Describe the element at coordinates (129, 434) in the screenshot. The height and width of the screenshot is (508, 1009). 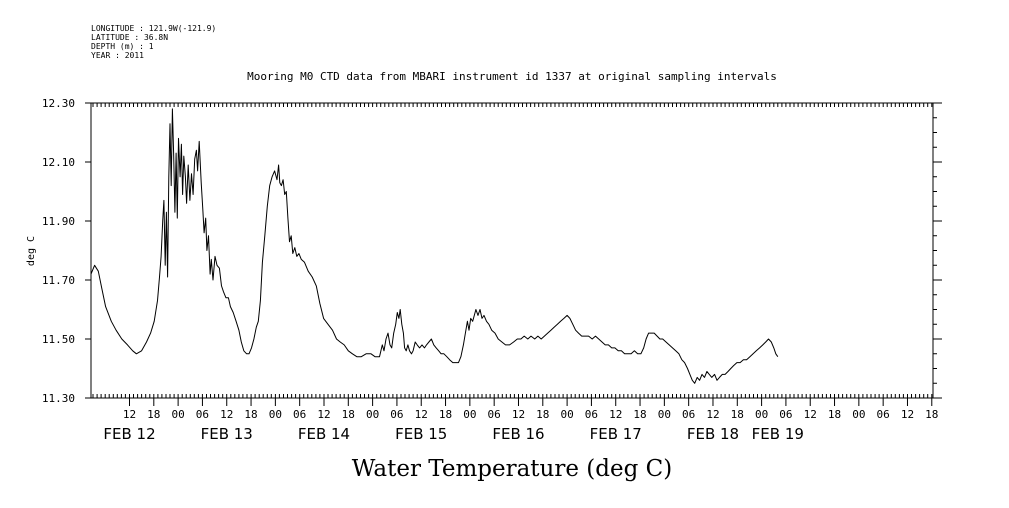
I see `x-day-label: FEB 12` at that location.